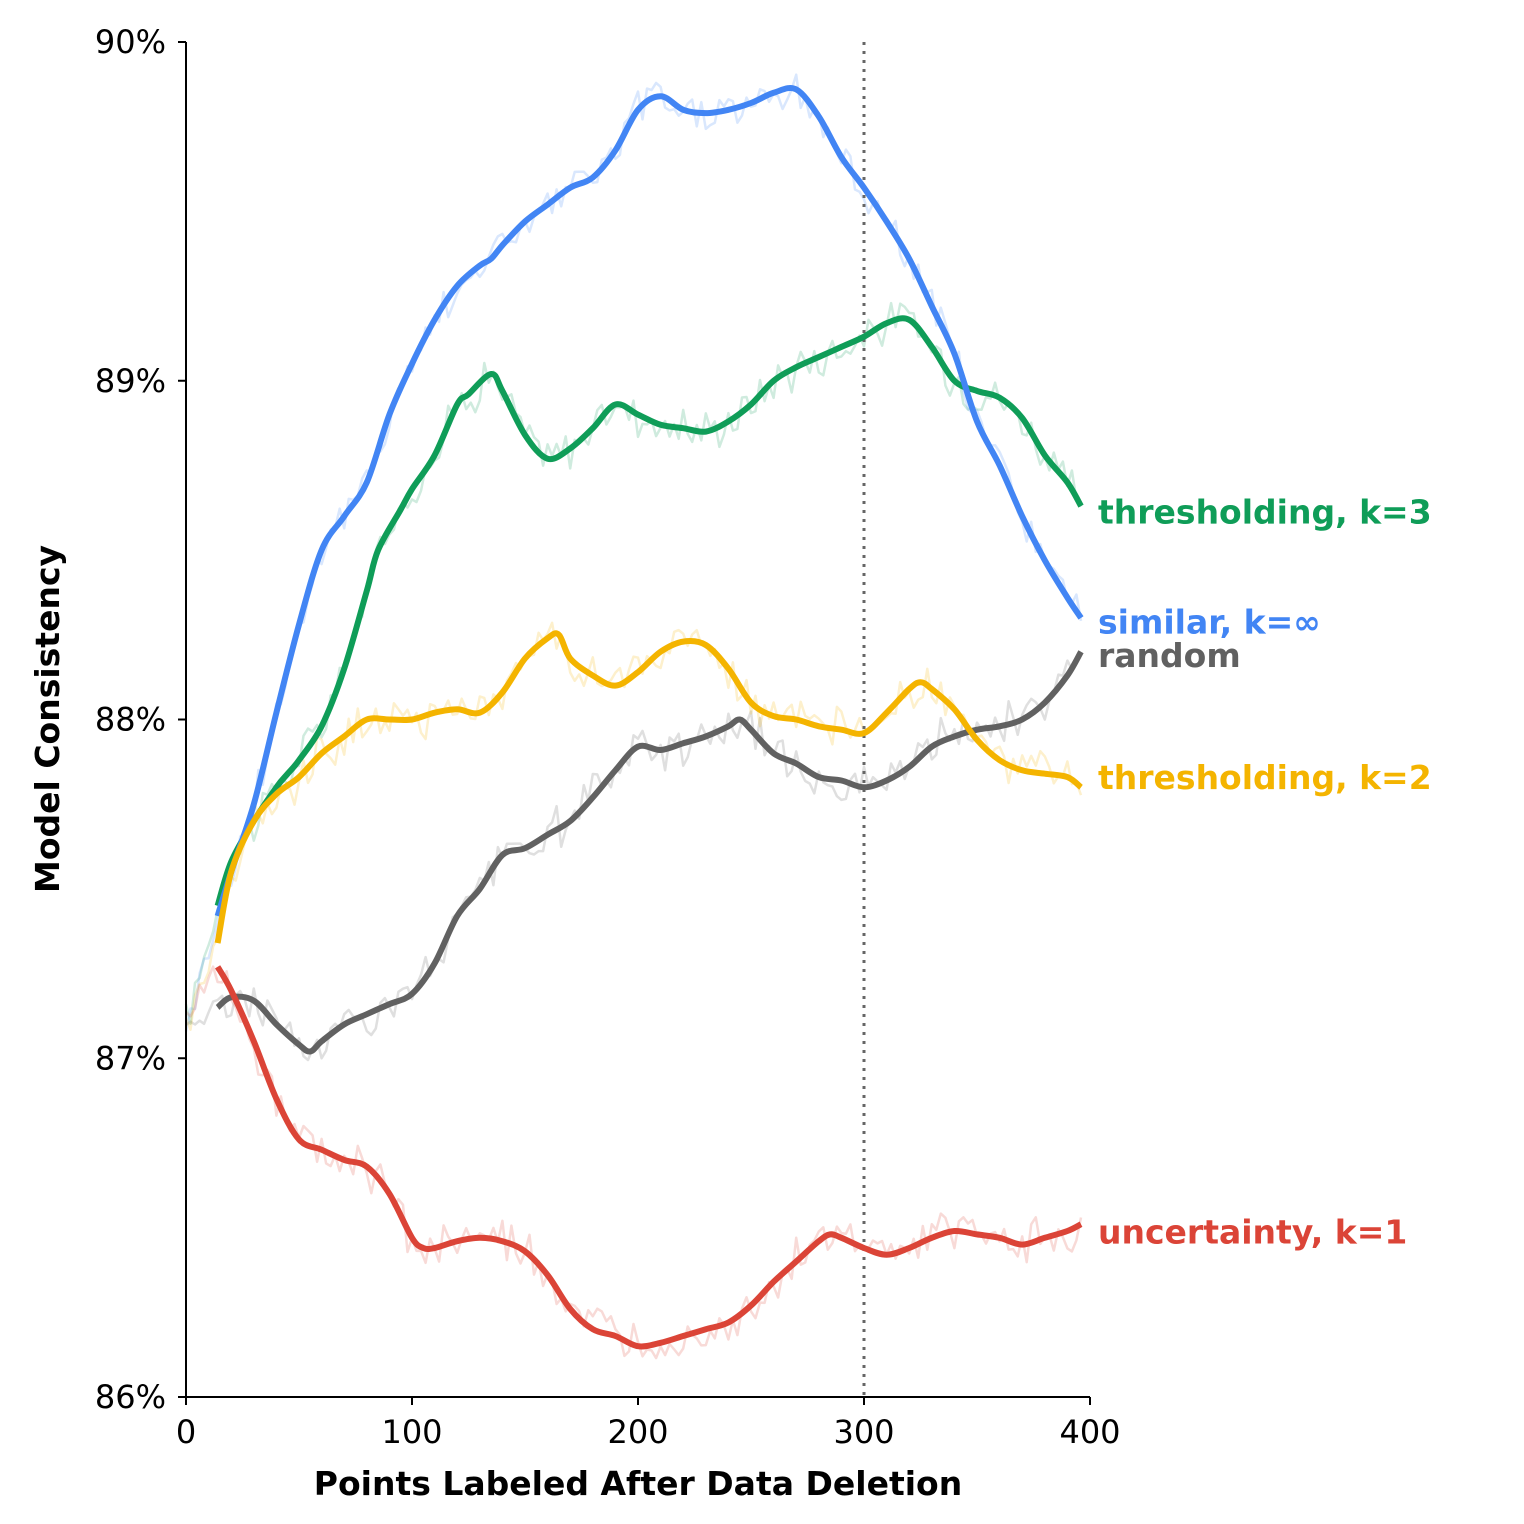 Image resolution: width=1524 pixels, height=1524 pixels. I want to click on series-label-thresholding-k-2: thresholding, k=2, so click(1265, 777).